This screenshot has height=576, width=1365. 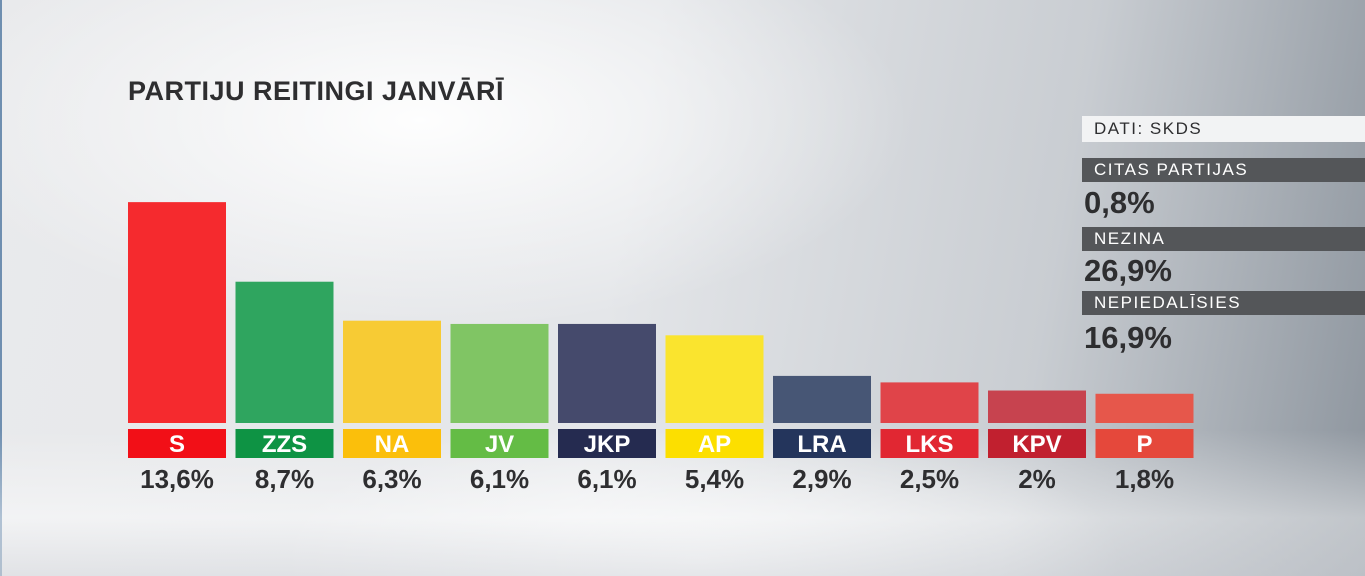 I want to click on bar-zzs, so click(x=285, y=352).